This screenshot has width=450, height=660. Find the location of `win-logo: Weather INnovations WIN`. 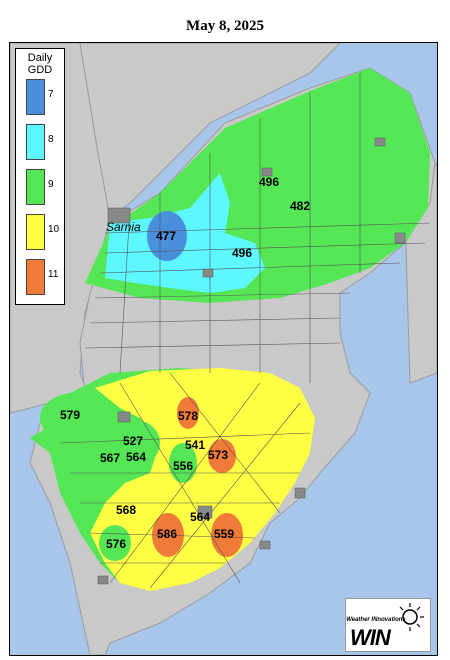

win-logo: Weather INnovations WIN is located at coordinates (388, 625).